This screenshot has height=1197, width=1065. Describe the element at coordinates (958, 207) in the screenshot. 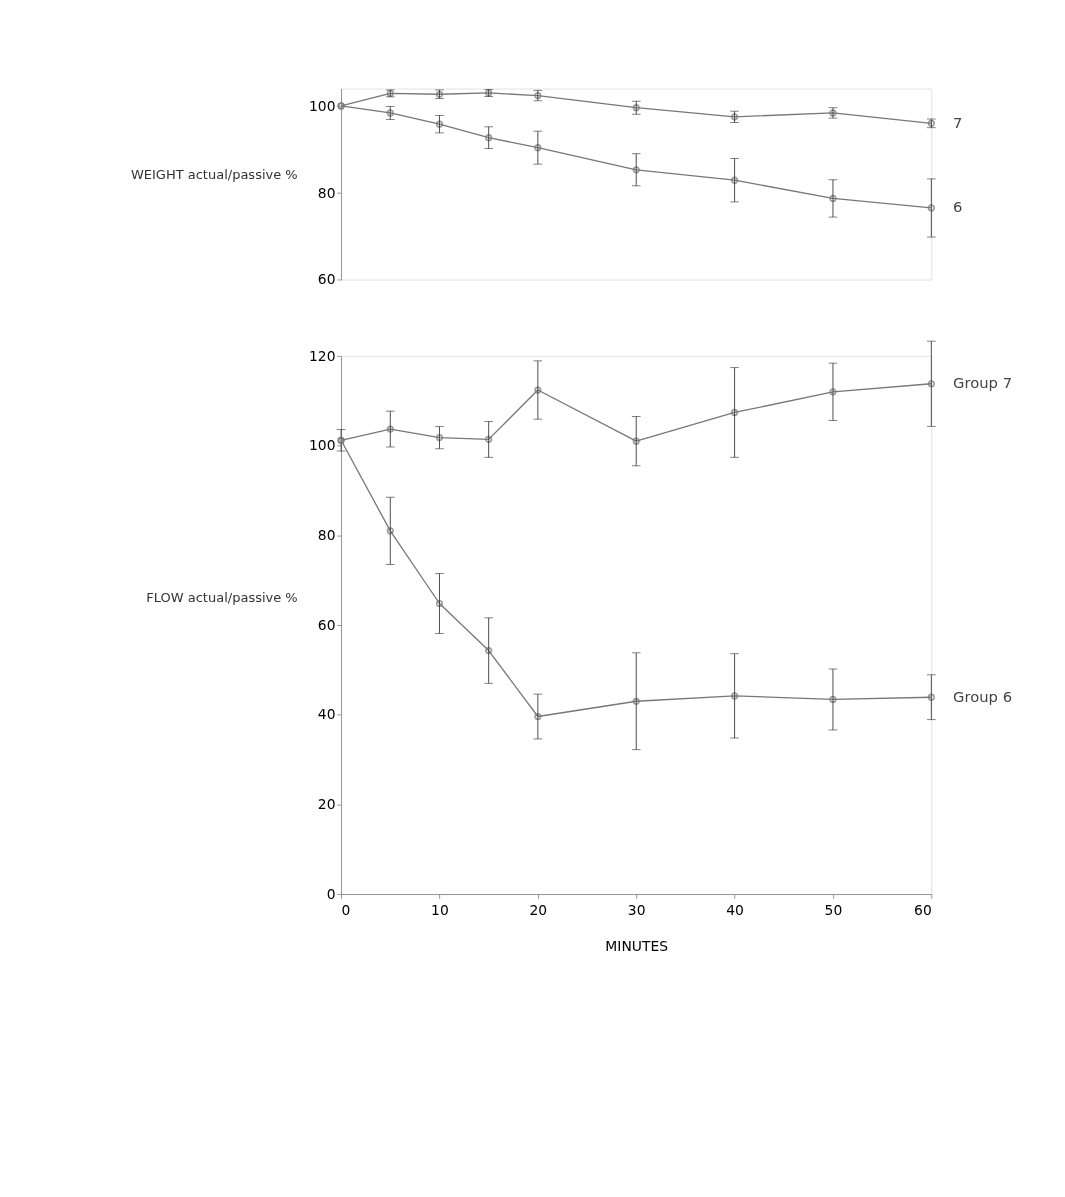

I see `series-label: 6` at that location.